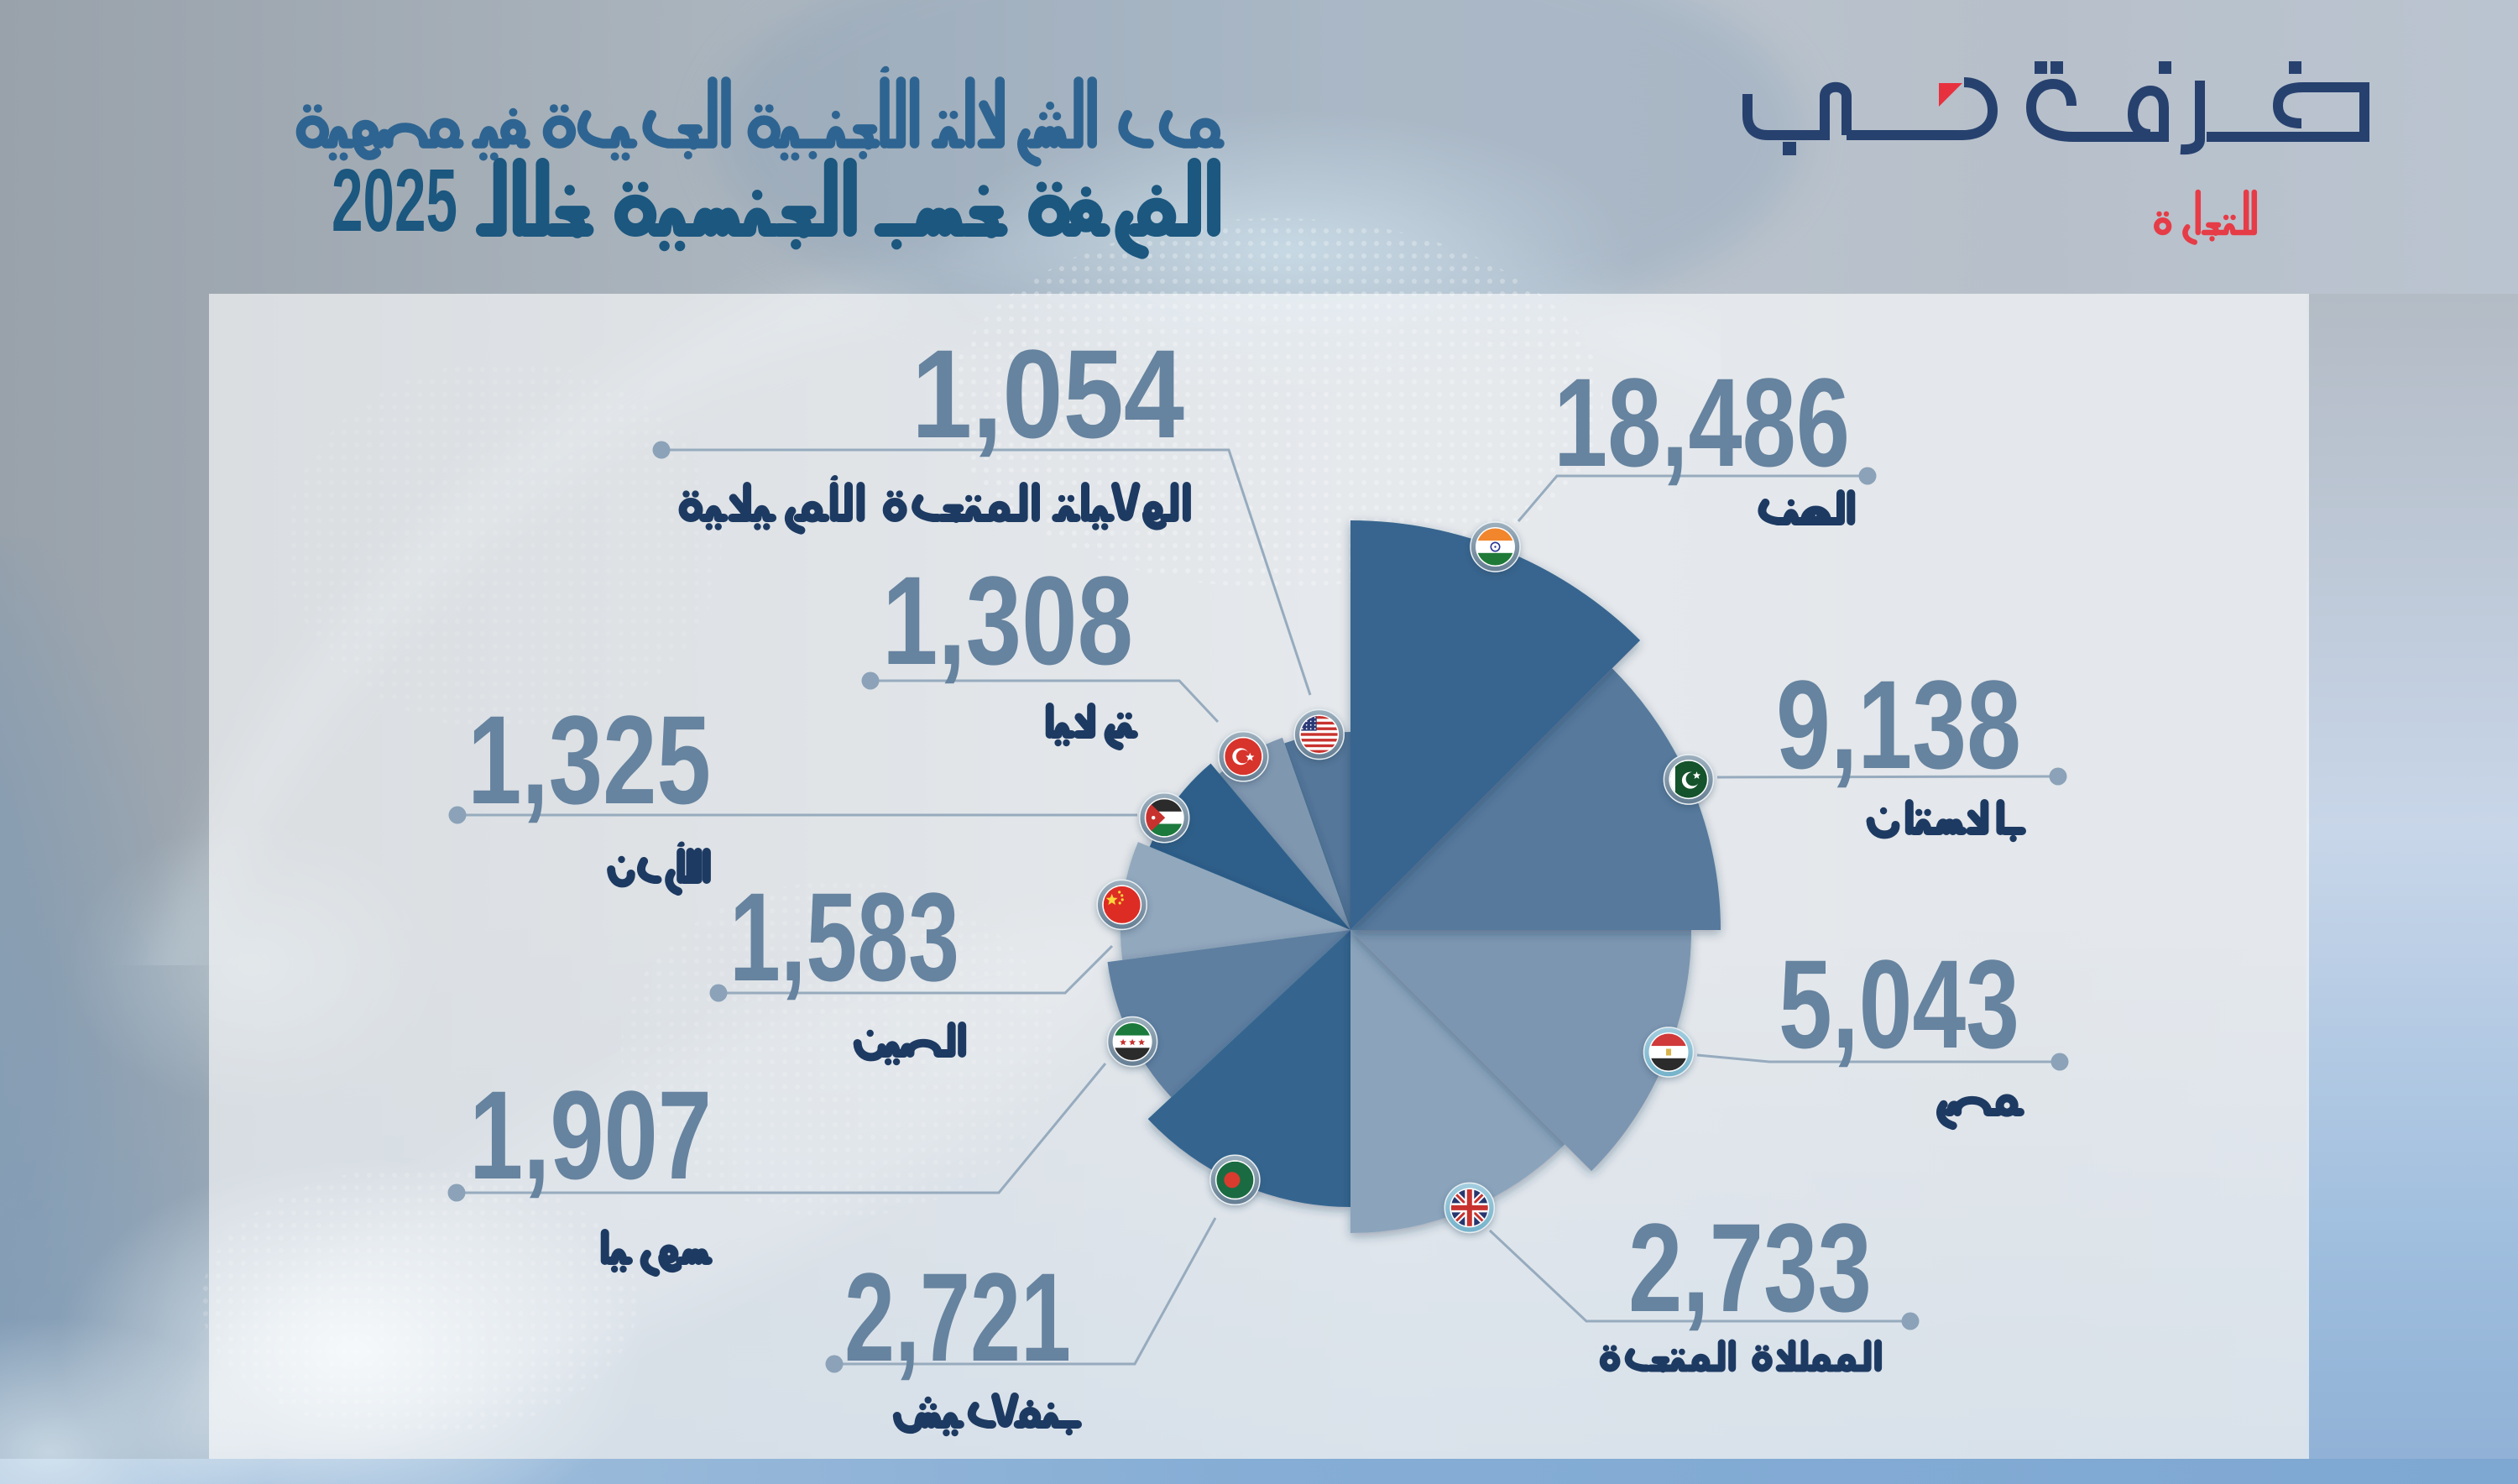 The width and height of the screenshot is (2518, 1484). I want to click on svg-text: 18,486, so click(1702, 422).